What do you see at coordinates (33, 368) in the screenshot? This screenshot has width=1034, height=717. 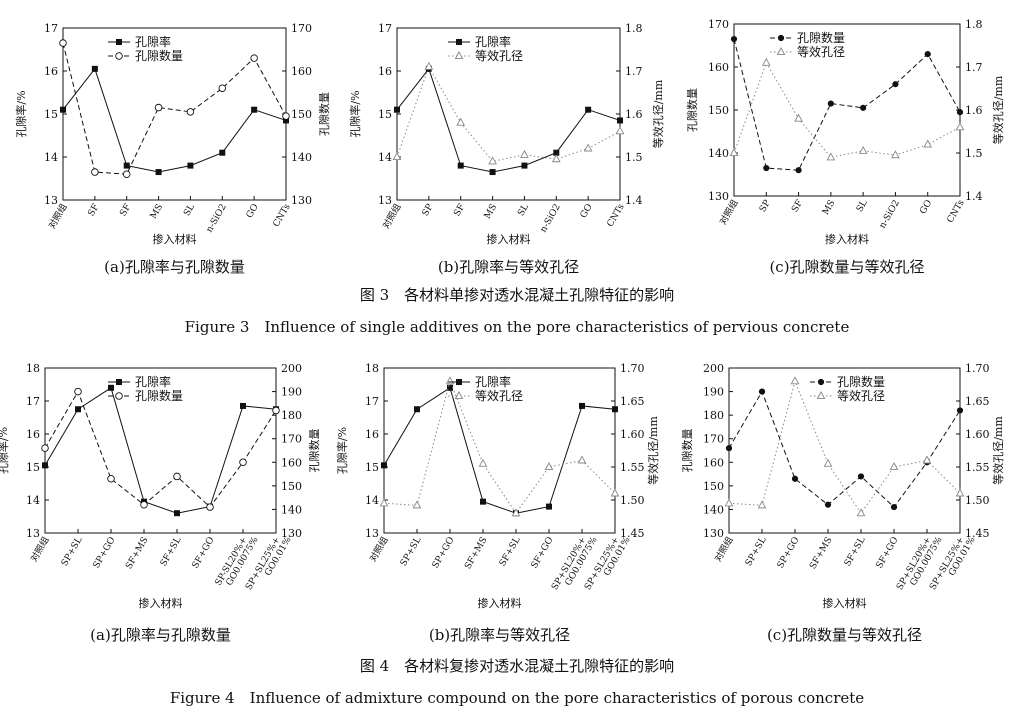 I see `left-tick-label: 18` at bounding box center [33, 368].